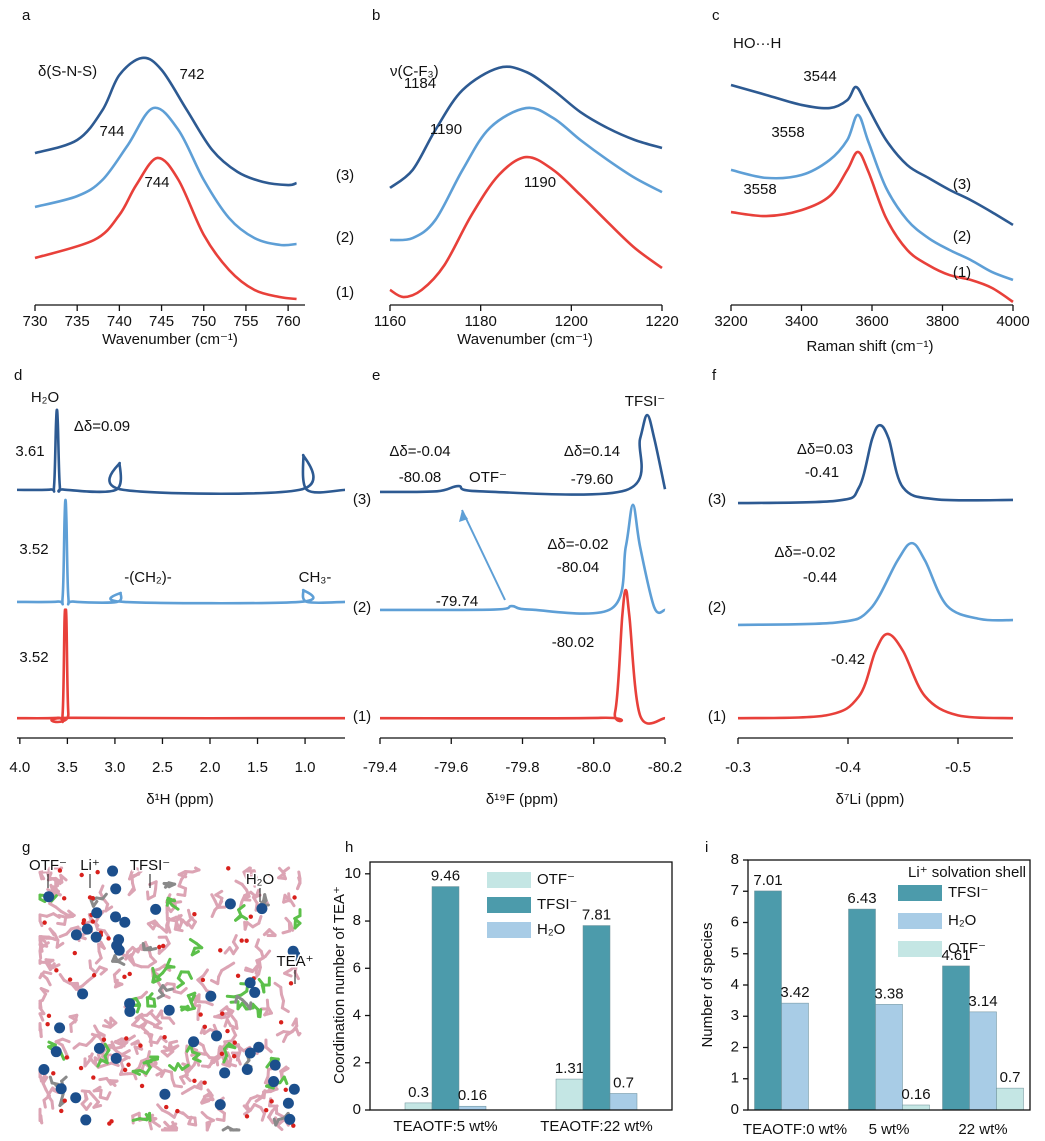  I want to click on panel-letter: d, so click(18, 375).